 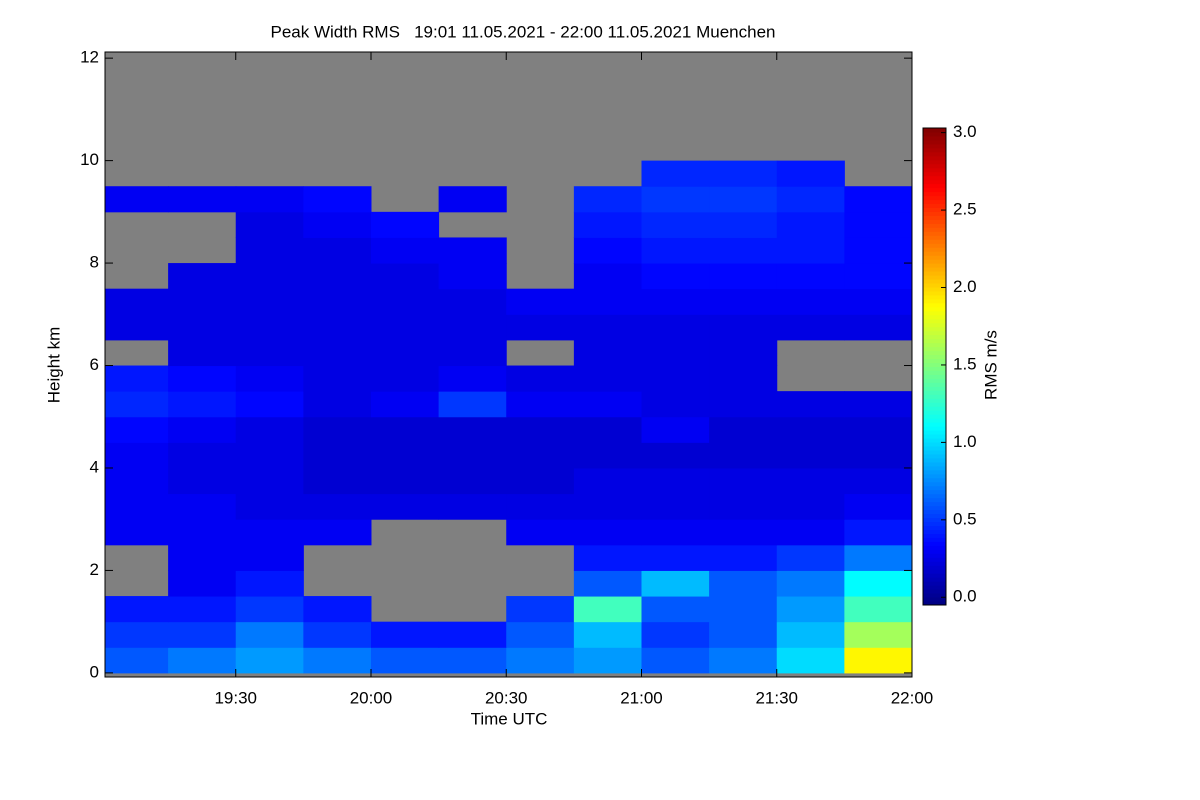 I want to click on x-tick-label: 22:00, so click(x=912, y=697).